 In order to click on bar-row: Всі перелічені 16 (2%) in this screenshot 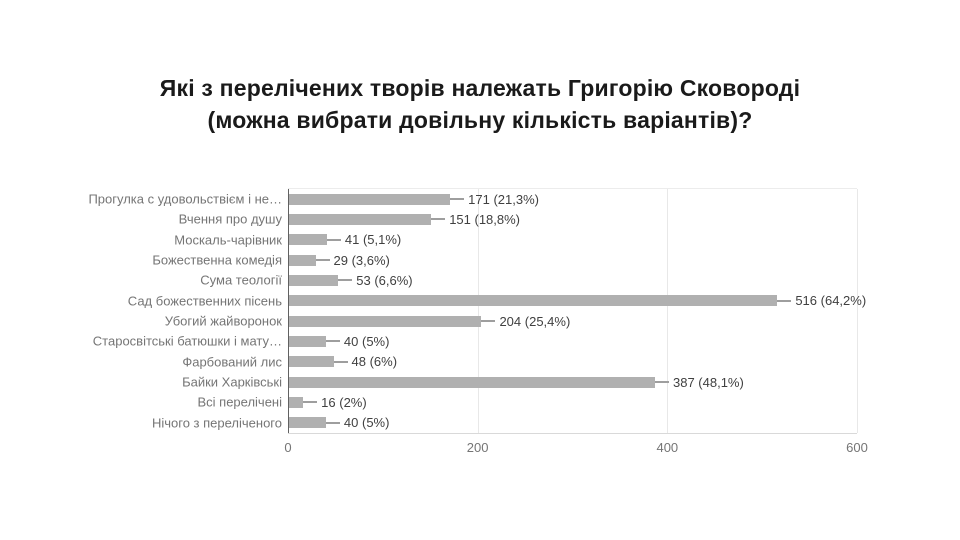, I will do `click(527, 402)`.